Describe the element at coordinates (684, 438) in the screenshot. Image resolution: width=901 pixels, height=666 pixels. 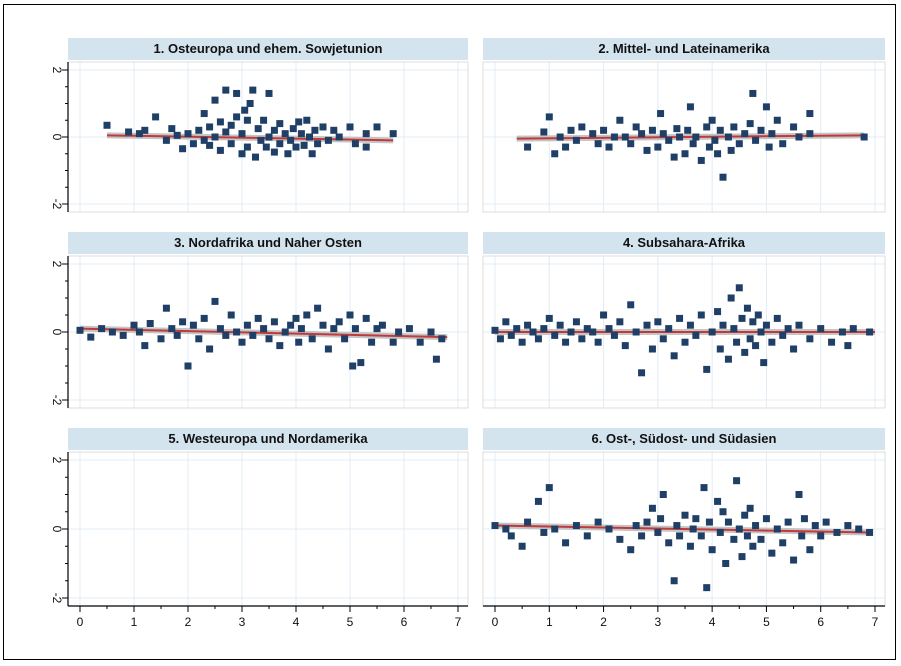
I see `panel-title: 6. Ost-, Südost- und Südasien` at that location.